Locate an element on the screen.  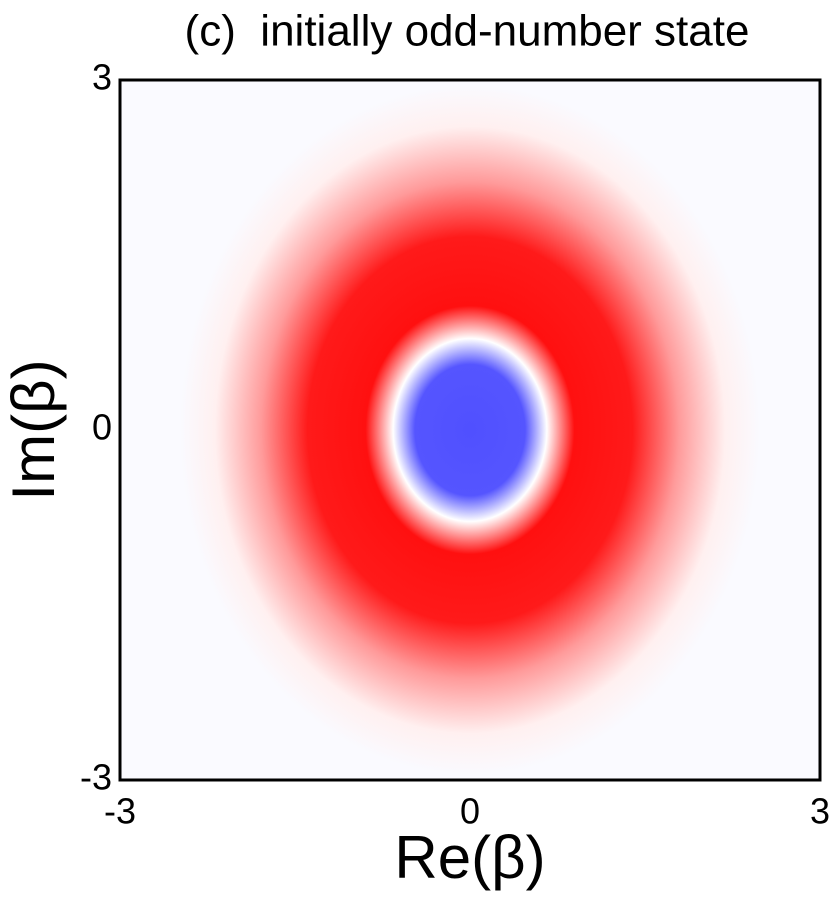
chart-title: (c) initially odd-number state is located at coordinates (467, 31).